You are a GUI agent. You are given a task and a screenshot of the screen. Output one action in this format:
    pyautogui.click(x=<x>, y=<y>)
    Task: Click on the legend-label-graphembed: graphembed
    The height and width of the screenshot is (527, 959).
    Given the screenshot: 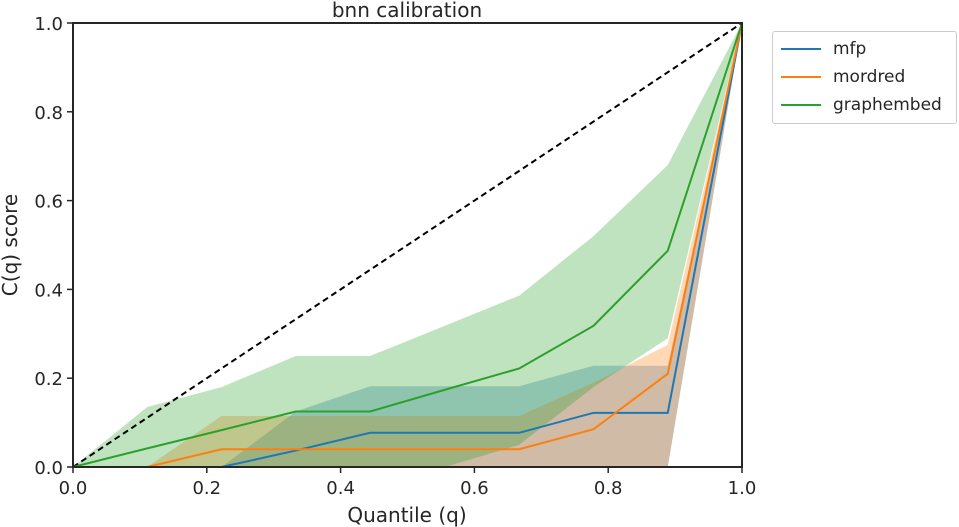 What is the action you would take?
    pyautogui.click(x=887, y=105)
    